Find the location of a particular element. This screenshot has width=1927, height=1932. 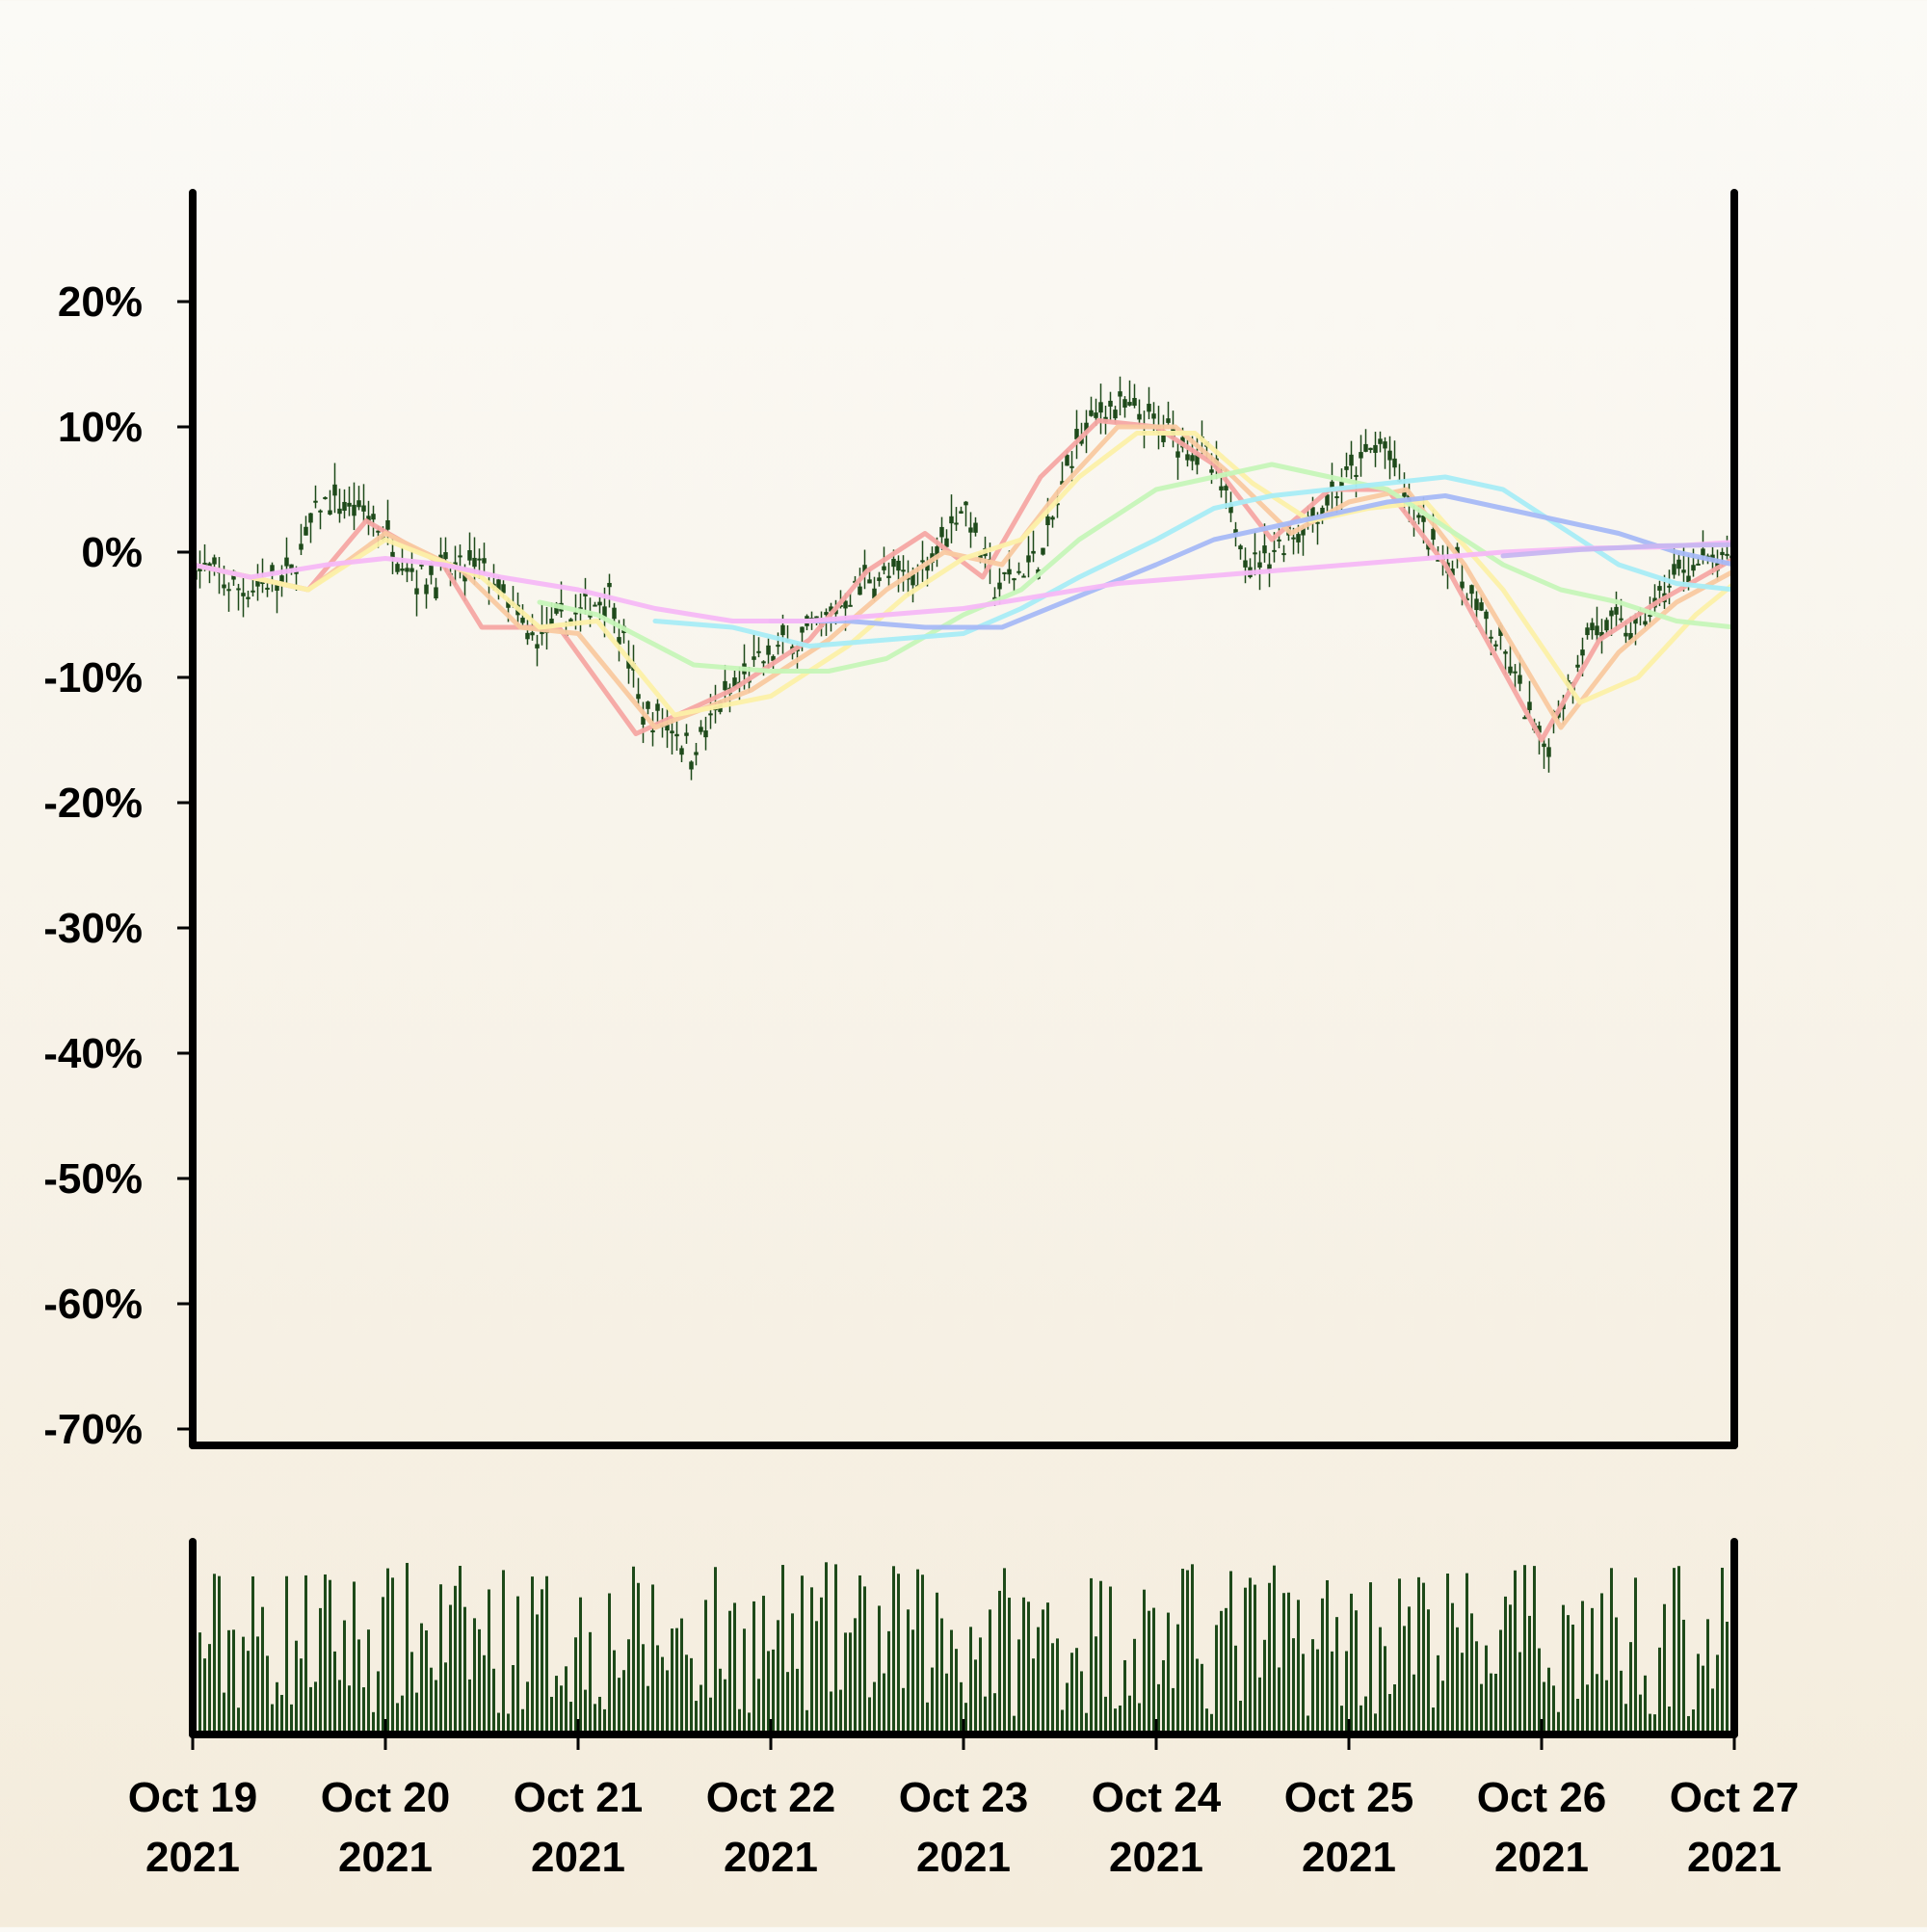

y-tick-label: -60% is located at coordinates (93, 1304).